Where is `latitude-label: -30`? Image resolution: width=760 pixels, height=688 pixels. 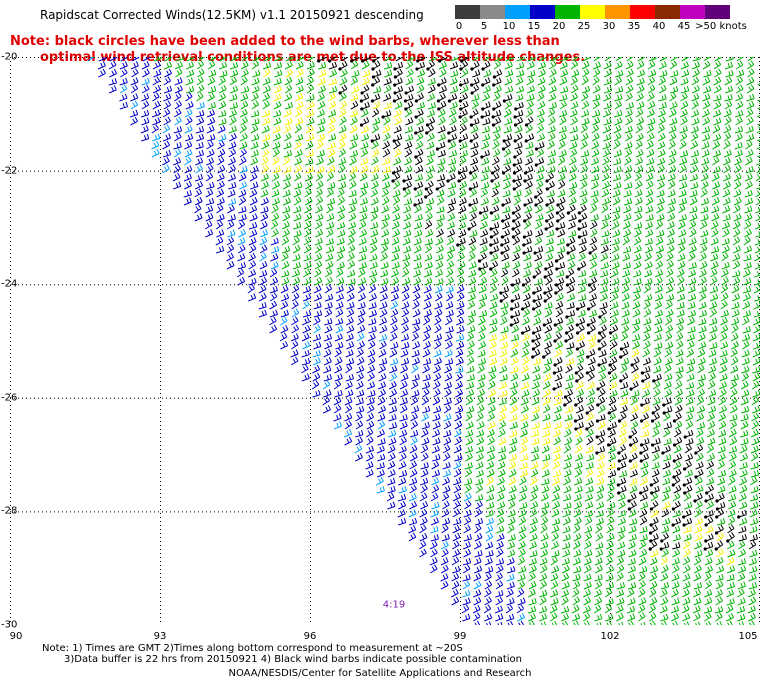
latitude-label: -30 is located at coordinates (9, 625).